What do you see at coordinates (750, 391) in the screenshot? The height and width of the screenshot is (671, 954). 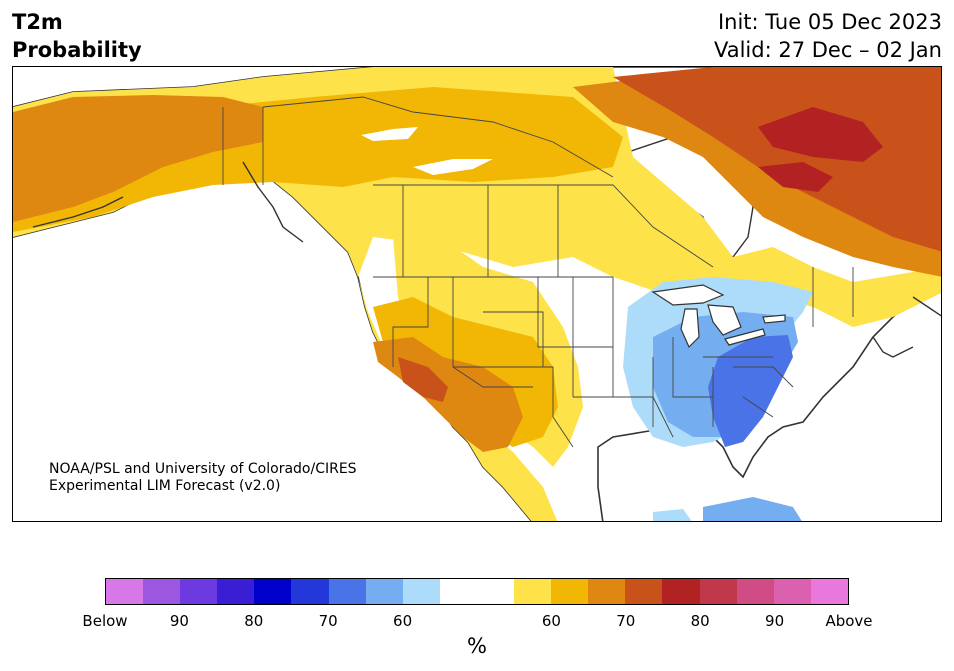 I see `below-70-region` at bounding box center [750, 391].